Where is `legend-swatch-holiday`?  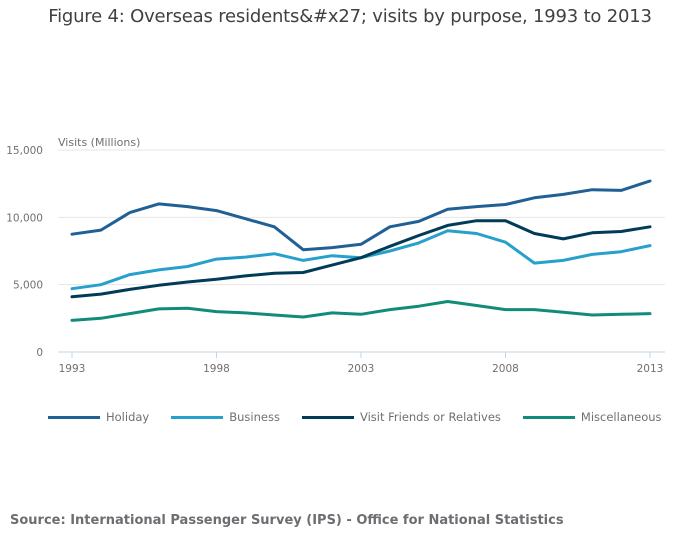 legend-swatch-holiday is located at coordinates (74, 417).